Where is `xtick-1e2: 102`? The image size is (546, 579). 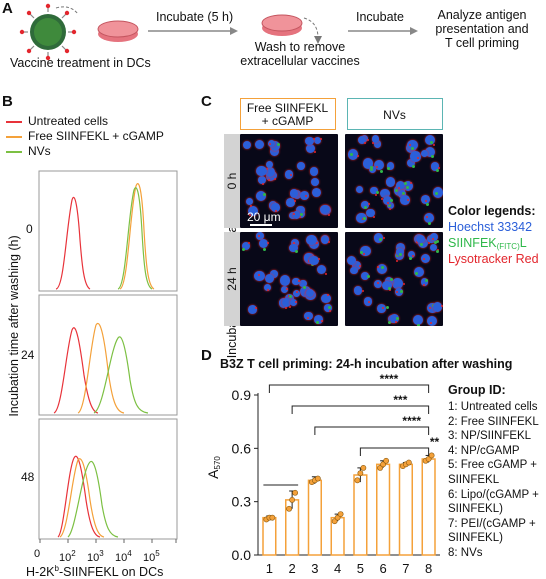 xtick-1e2: 102 is located at coordinates (67, 556).